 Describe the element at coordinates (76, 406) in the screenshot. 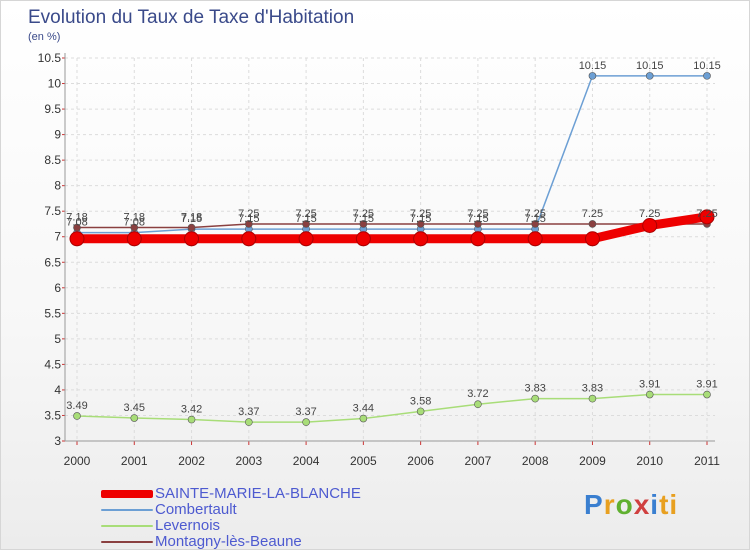

I see `data-label: 3.49` at that location.